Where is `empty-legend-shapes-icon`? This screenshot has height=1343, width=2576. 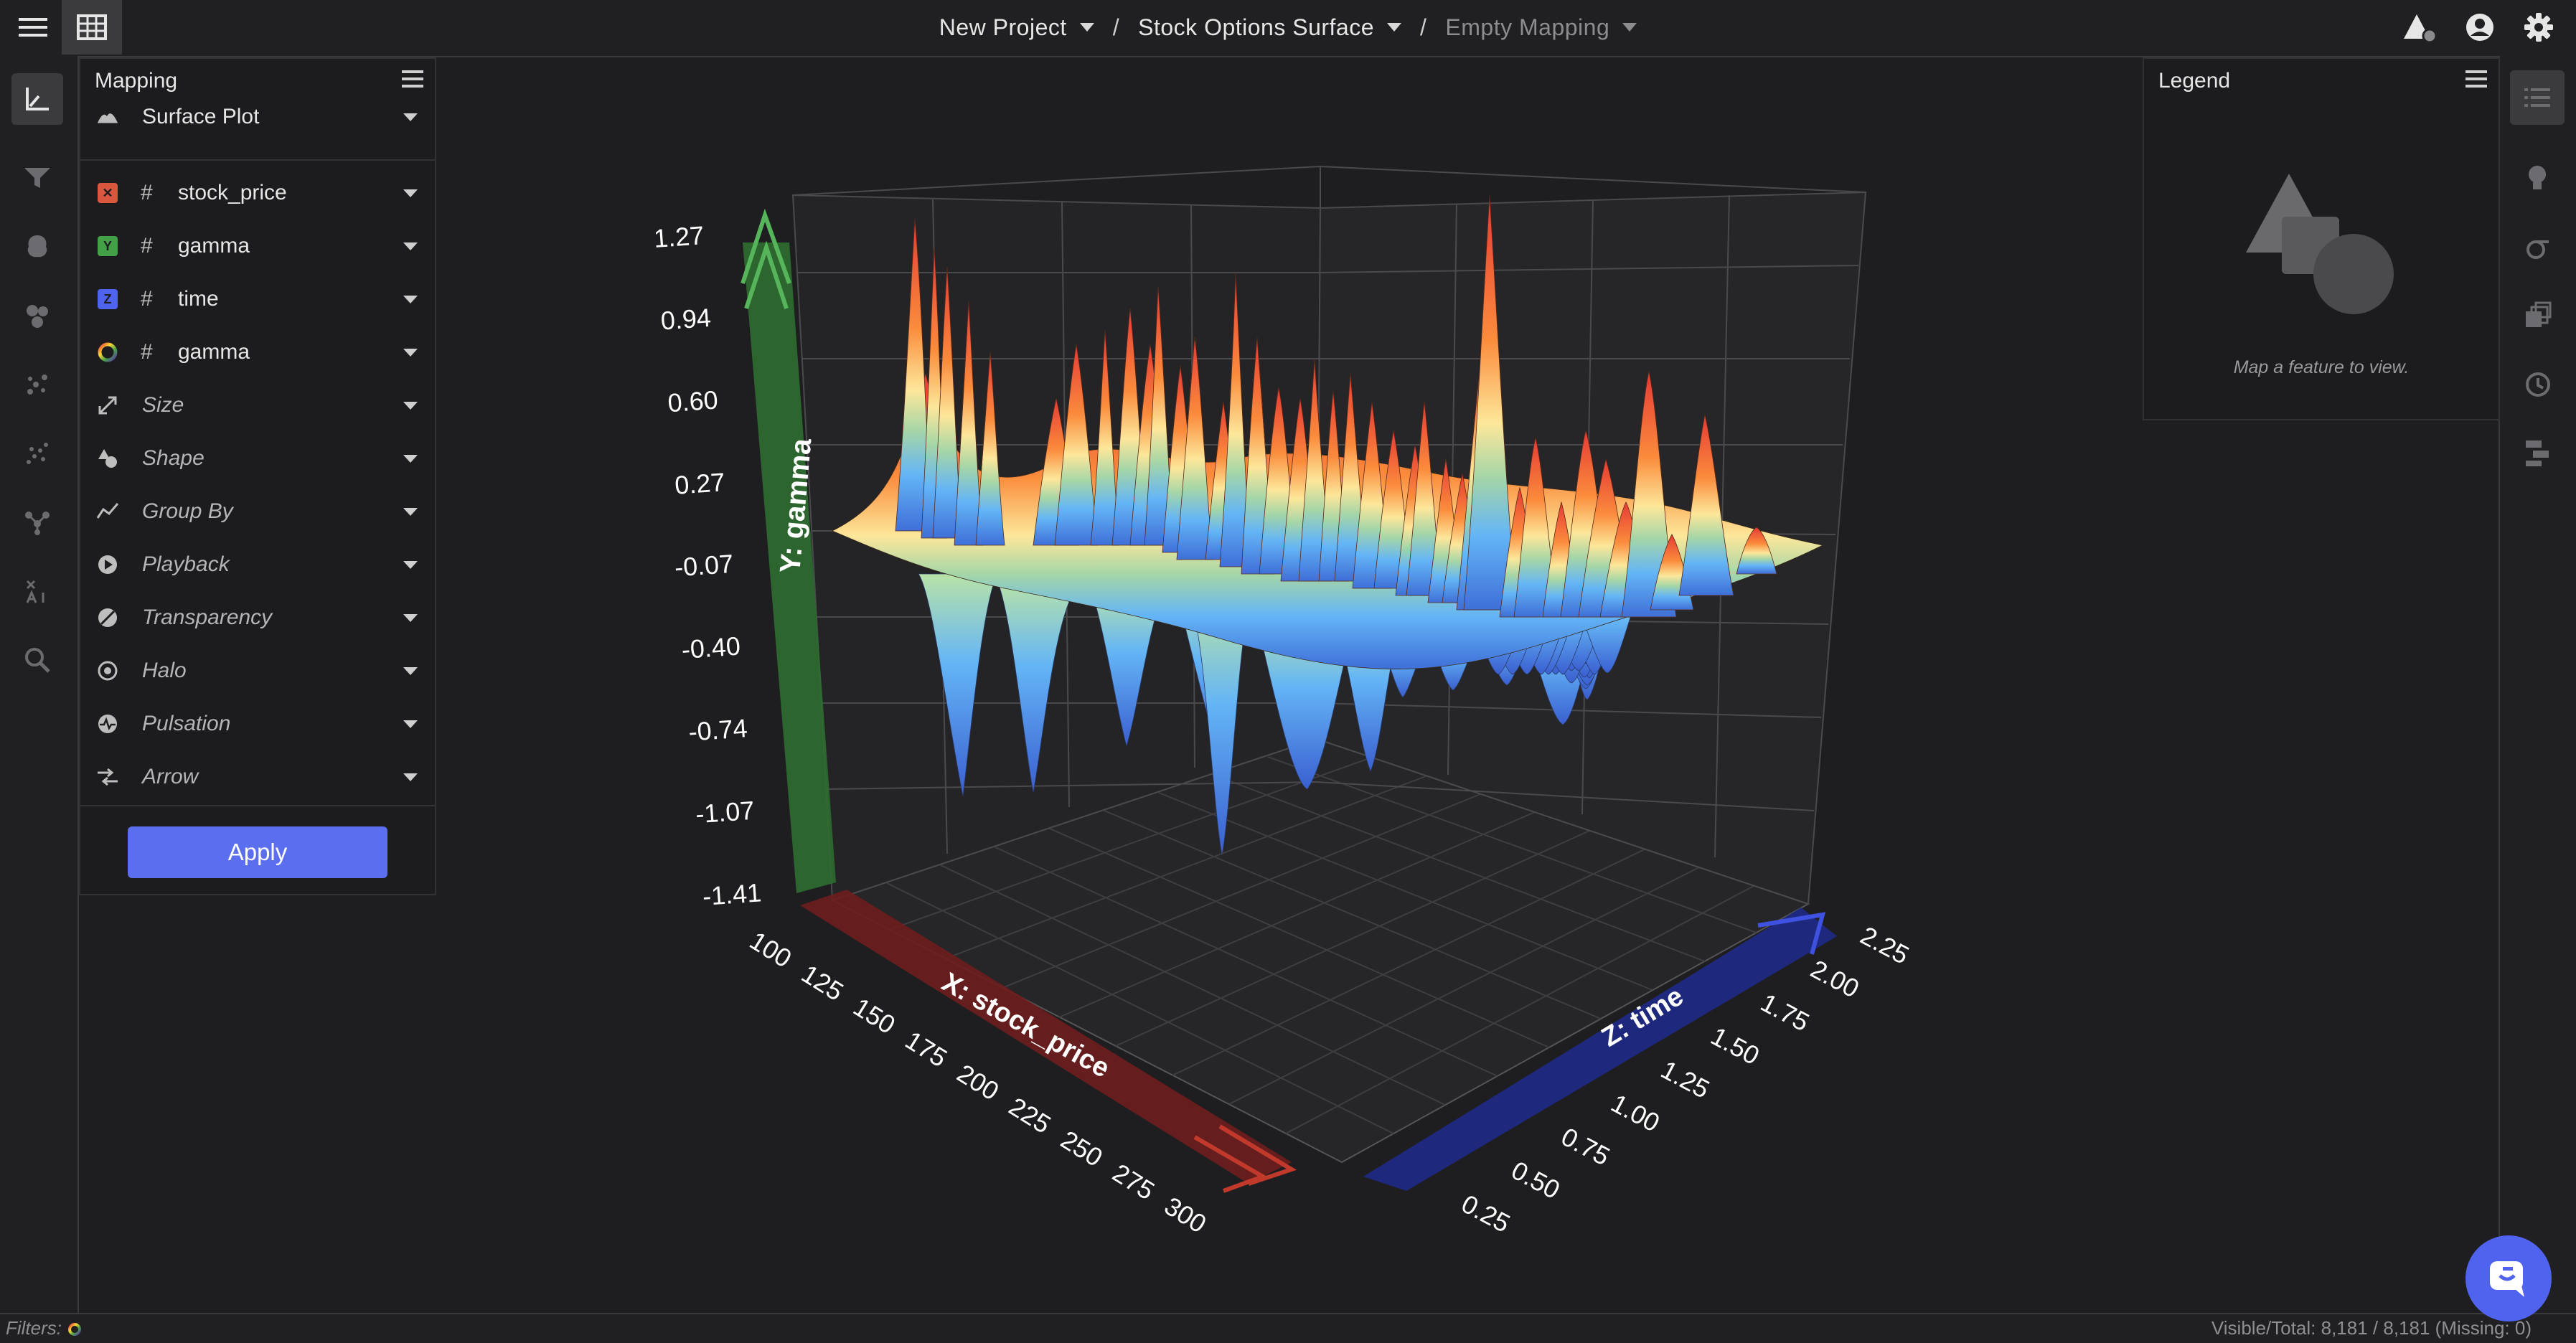 empty-legend-shapes-icon is located at coordinates (2320, 244).